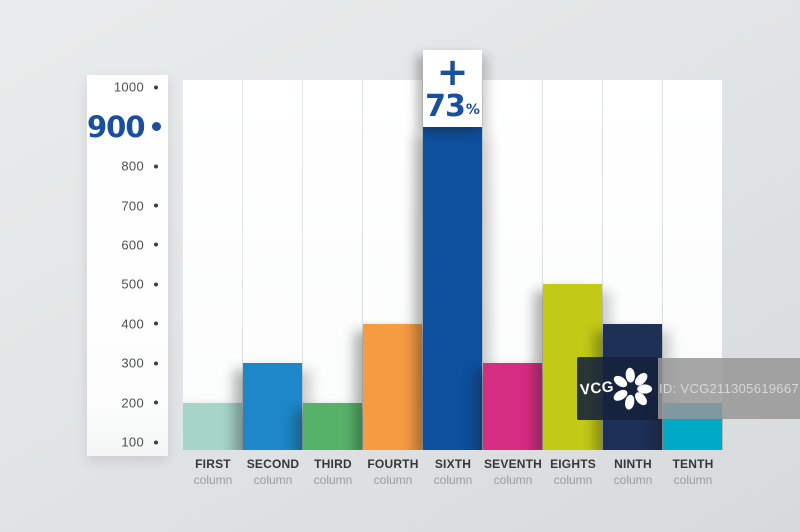  I want to click on x-label-name: SIXTH, so click(453, 464).